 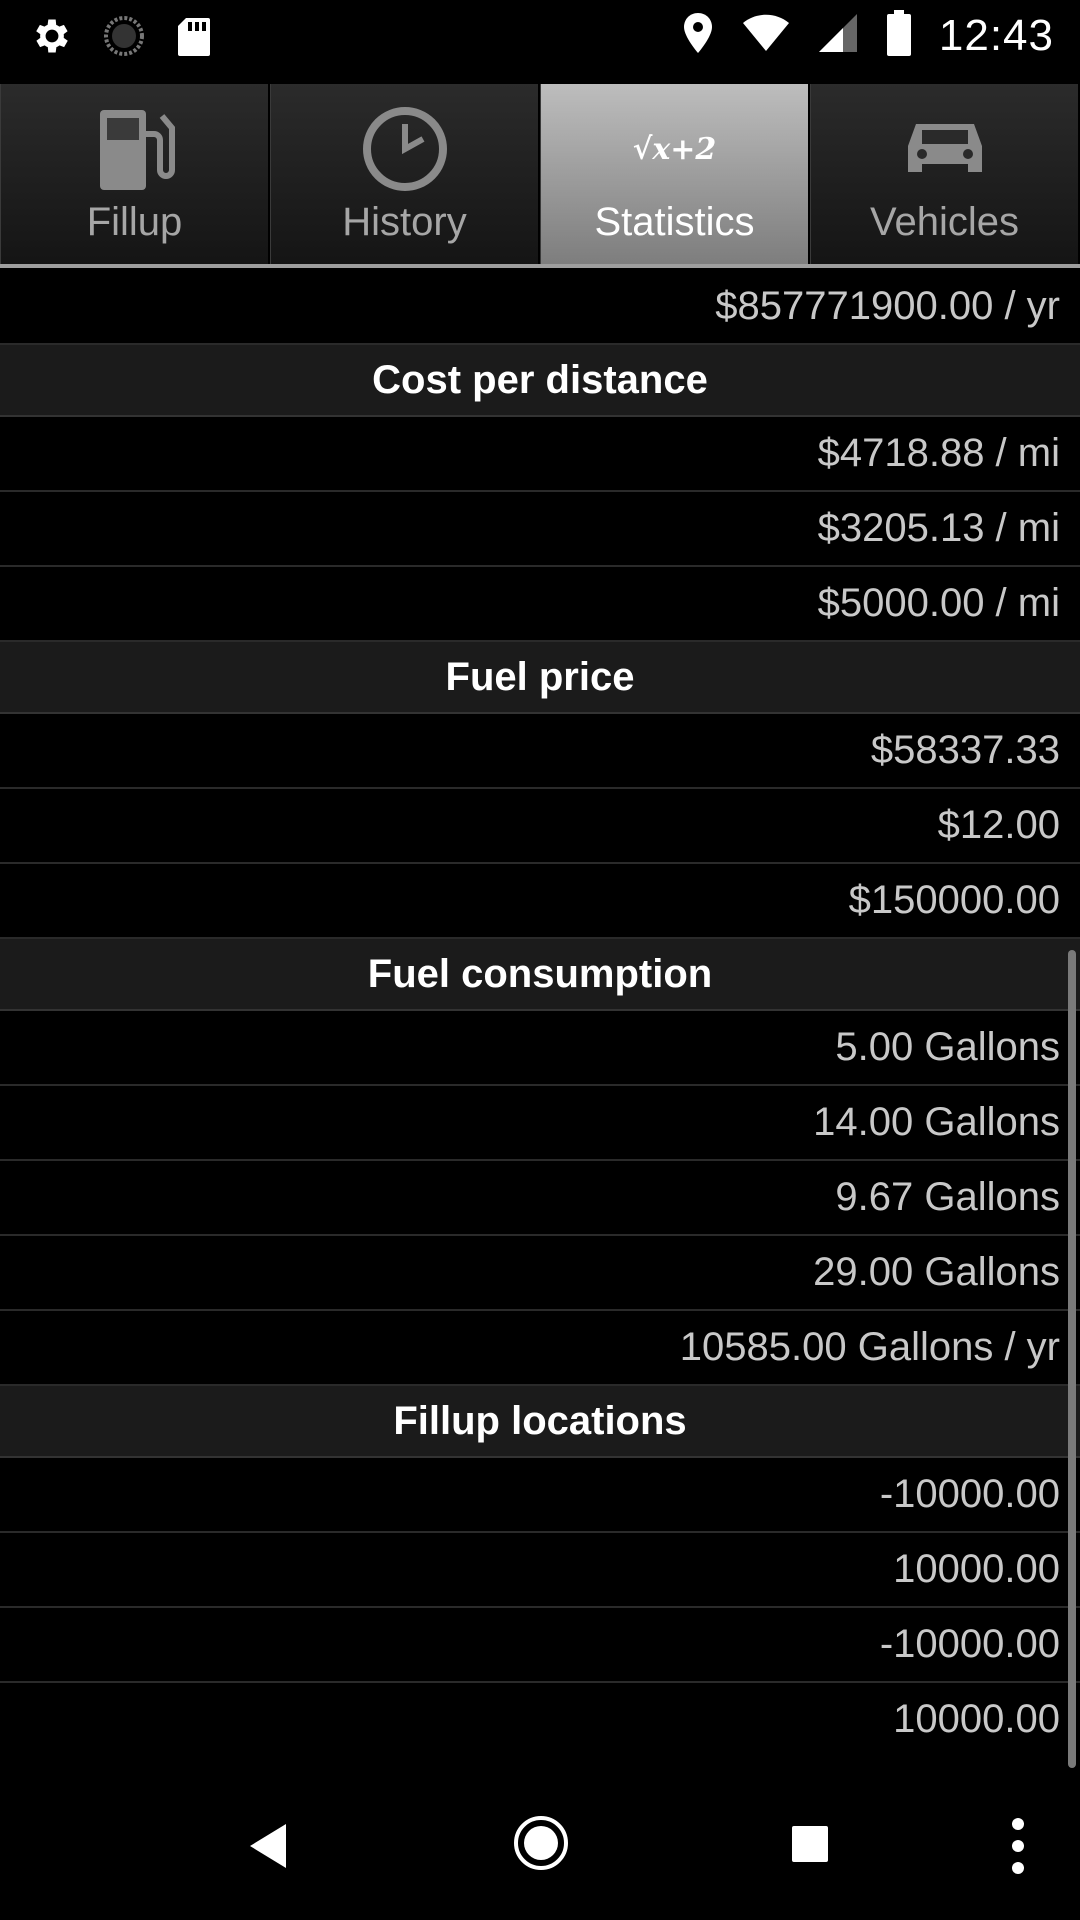 I want to click on list-item: 9.67 Gallons, so click(x=540, y=1198).